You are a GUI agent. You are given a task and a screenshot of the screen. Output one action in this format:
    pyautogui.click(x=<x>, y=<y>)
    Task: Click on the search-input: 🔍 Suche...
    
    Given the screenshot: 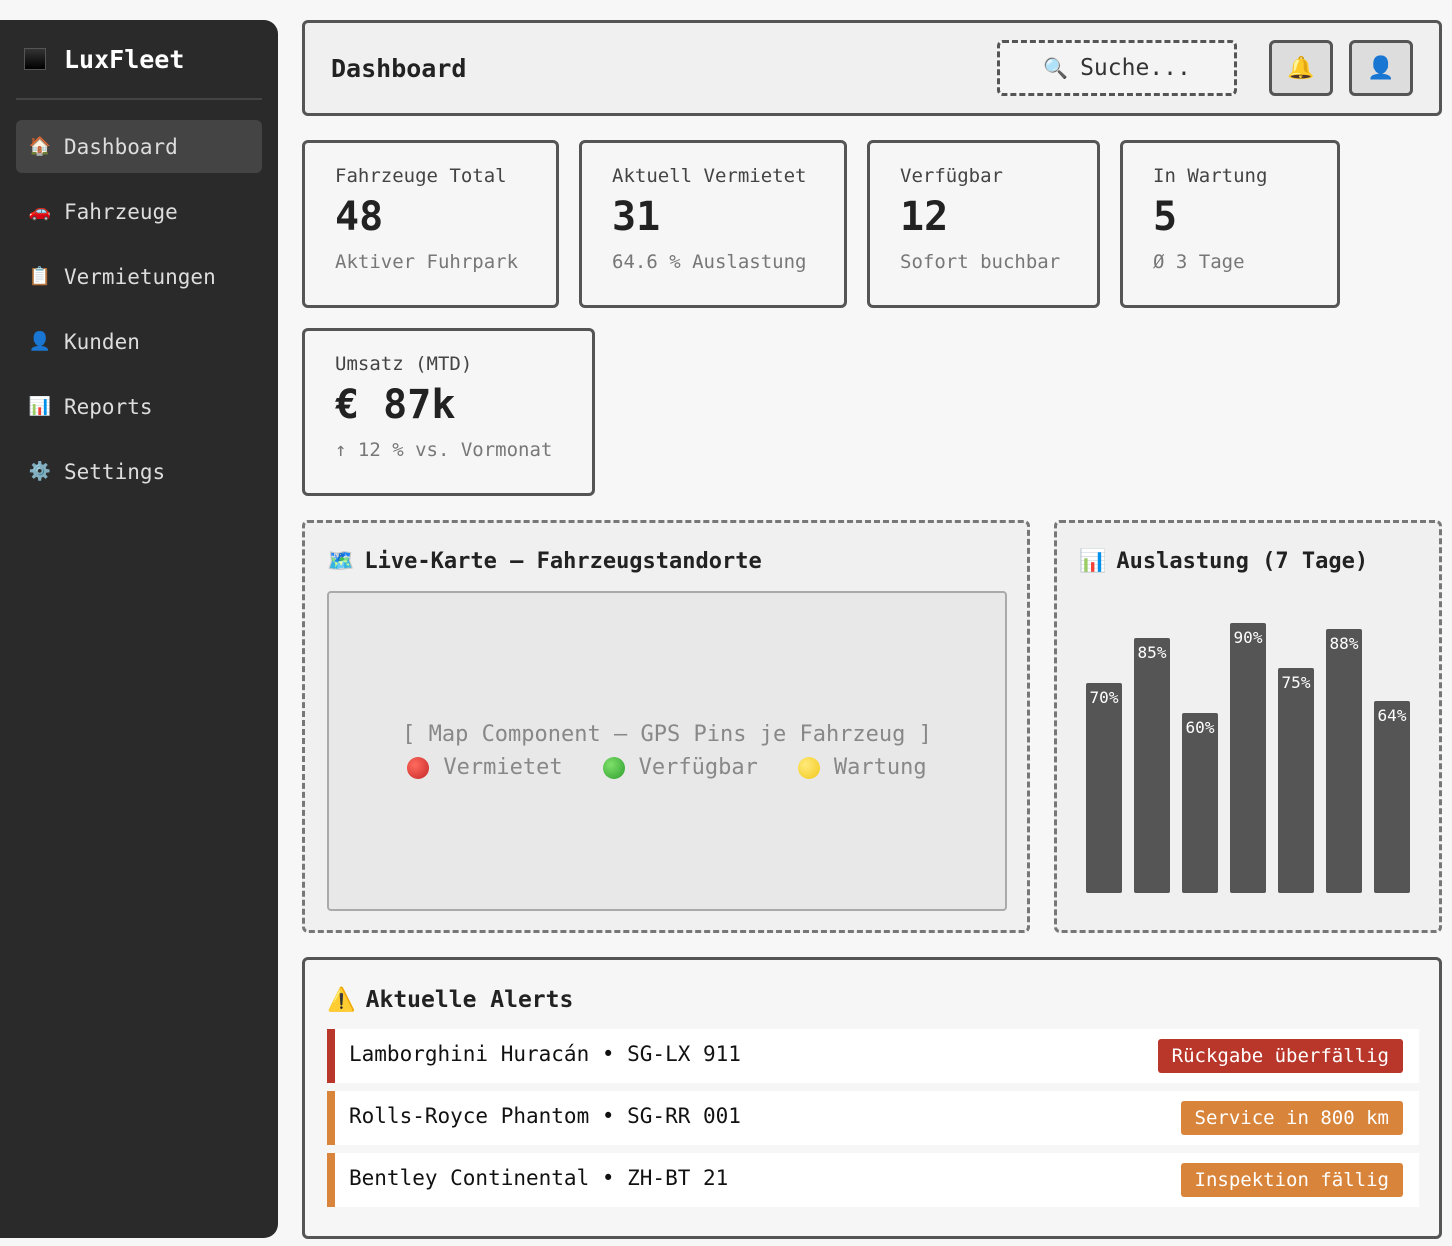 What is the action you would take?
    pyautogui.click(x=1117, y=68)
    